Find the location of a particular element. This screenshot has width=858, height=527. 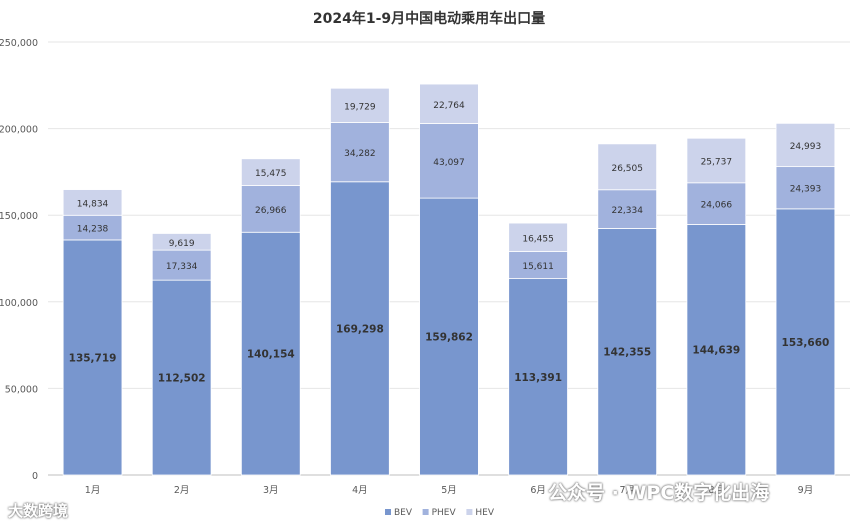

data-label: 22,334 is located at coordinates (627, 211).